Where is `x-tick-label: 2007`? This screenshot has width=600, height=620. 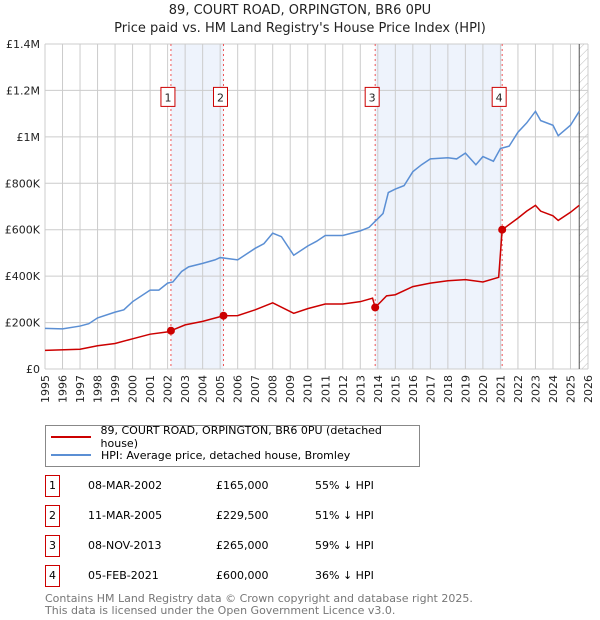 x-tick-label: 2007 is located at coordinates (255, 389).